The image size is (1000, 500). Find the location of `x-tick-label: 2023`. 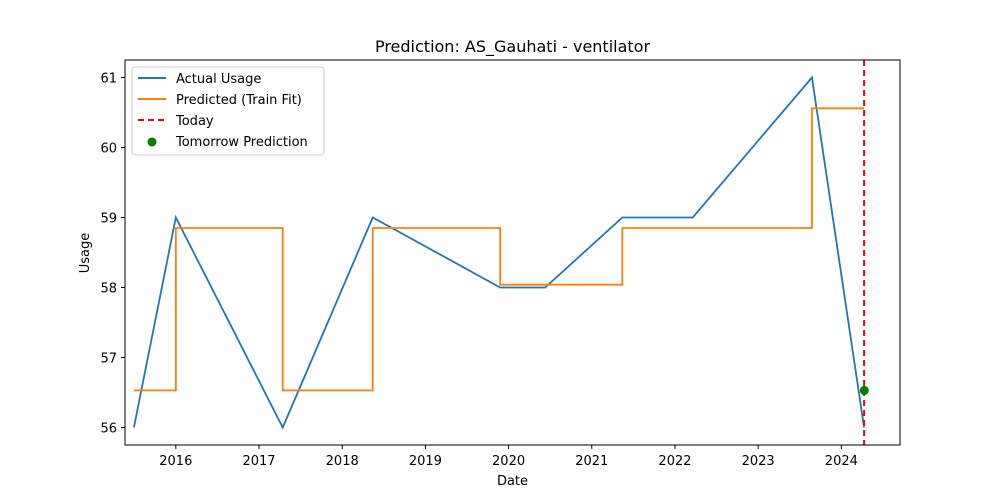

x-tick-label: 2023 is located at coordinates (758, 461).